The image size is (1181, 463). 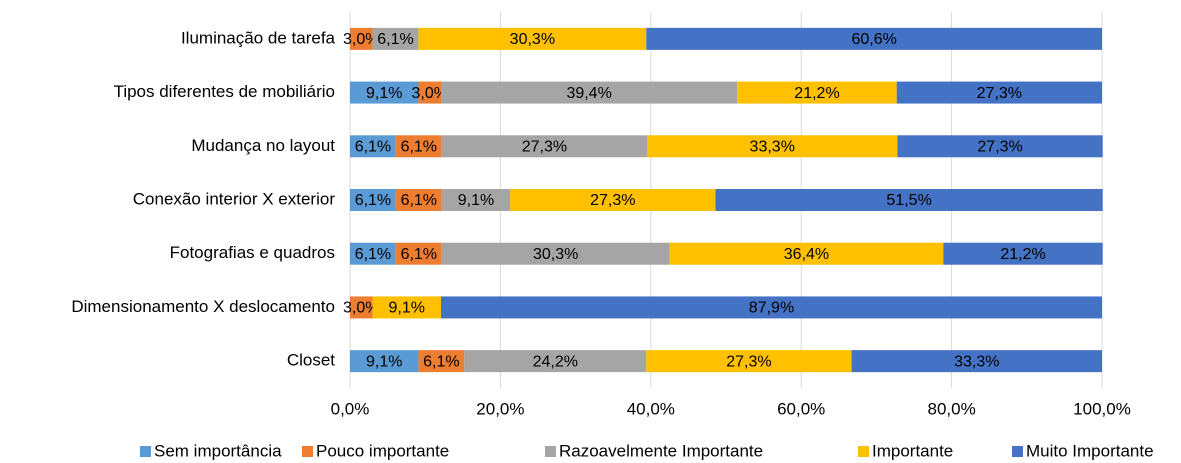 I want to click on x-tick-label: 40,0%, so click(x=651, y=408).